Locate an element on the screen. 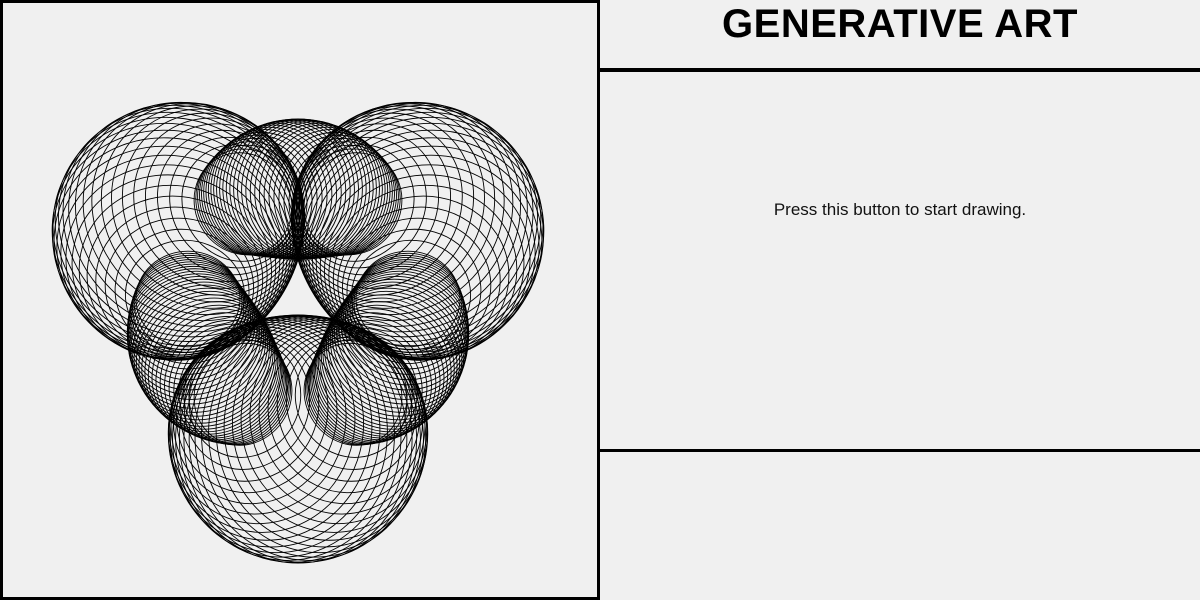 This screenshot has height=600, width=1200. header: GENERATIVE ART is located at coordinates (900, 36).